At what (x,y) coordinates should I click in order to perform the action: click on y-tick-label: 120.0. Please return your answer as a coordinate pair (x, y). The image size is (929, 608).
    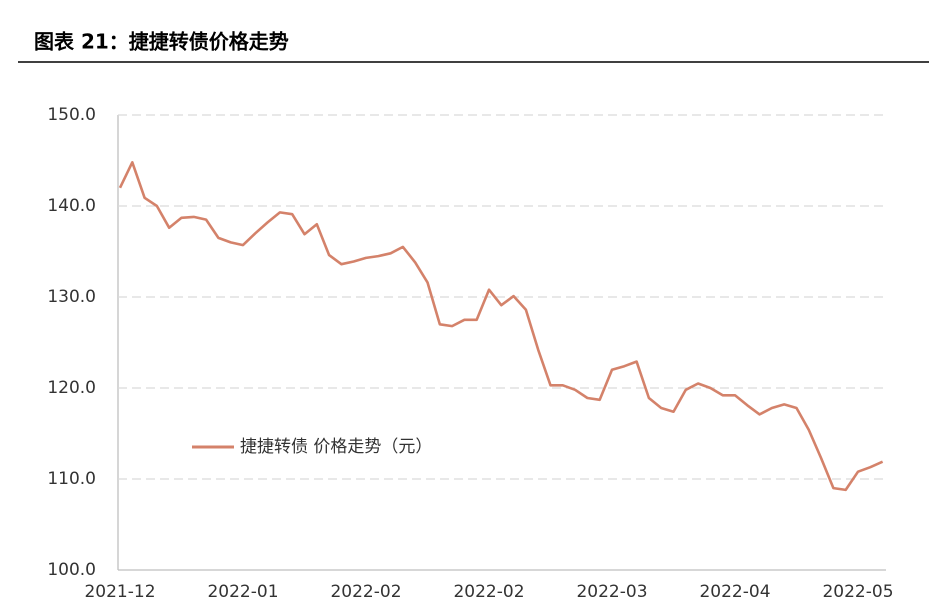
    Looking at the image, I should click on (71, 388).